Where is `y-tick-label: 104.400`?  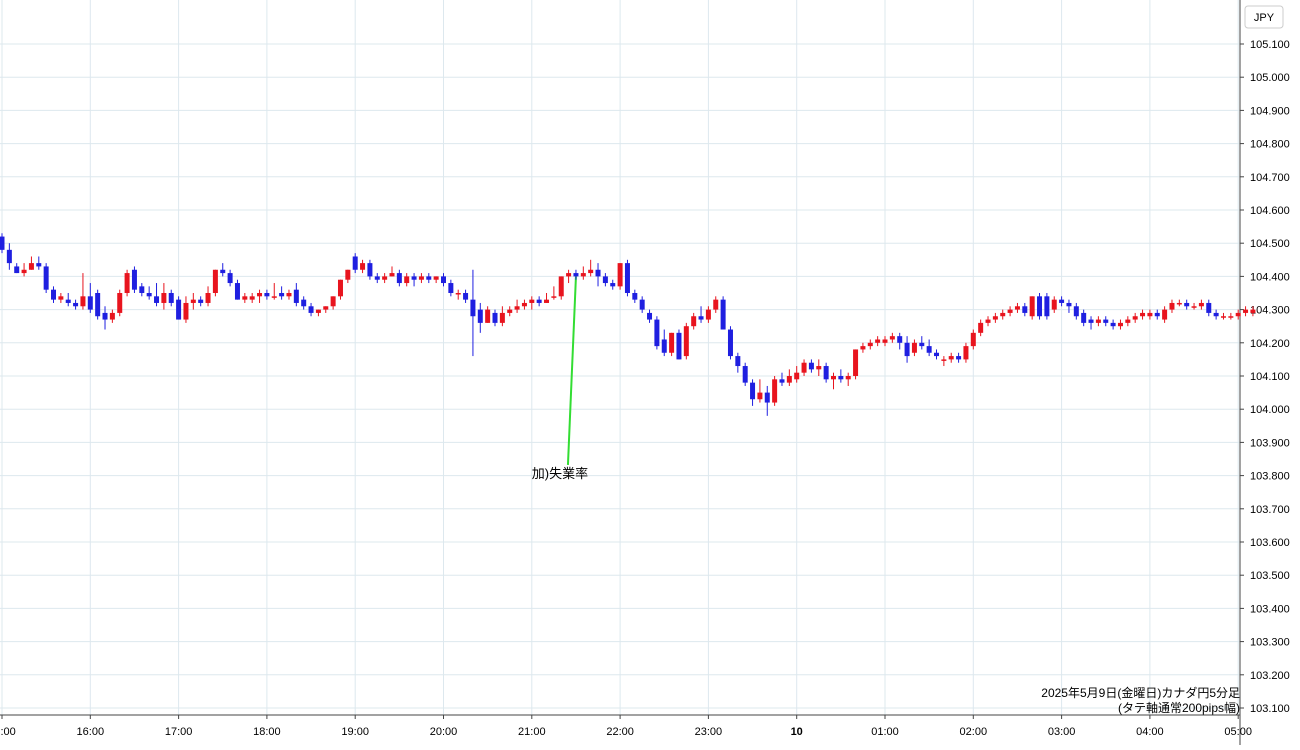
y-tick-label: 104.400 is located at coordinates (1270, 277).